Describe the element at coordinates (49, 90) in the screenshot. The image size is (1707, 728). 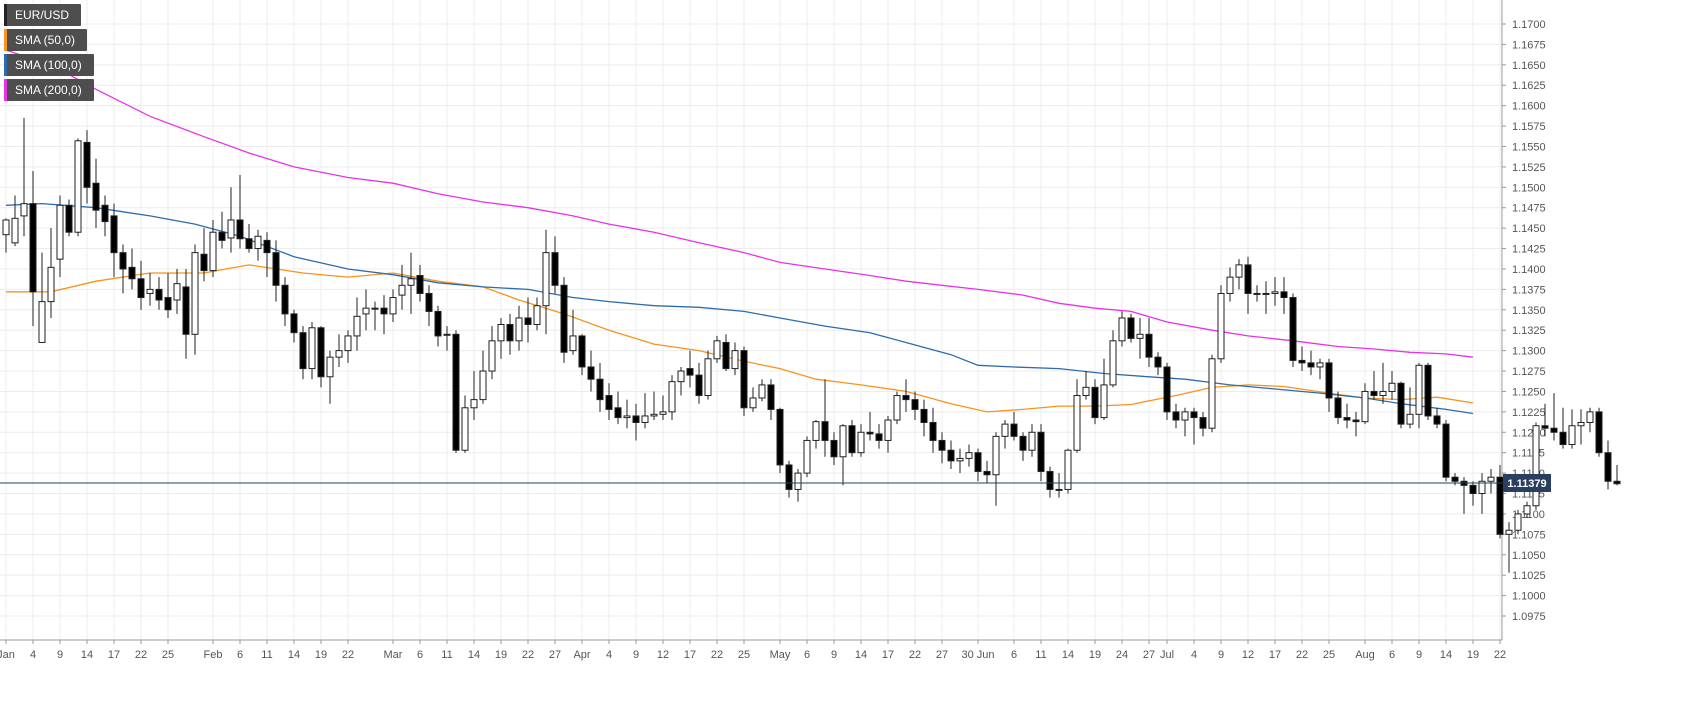
I see `legend-item-sma-200: SMA (200,0)` at that location.